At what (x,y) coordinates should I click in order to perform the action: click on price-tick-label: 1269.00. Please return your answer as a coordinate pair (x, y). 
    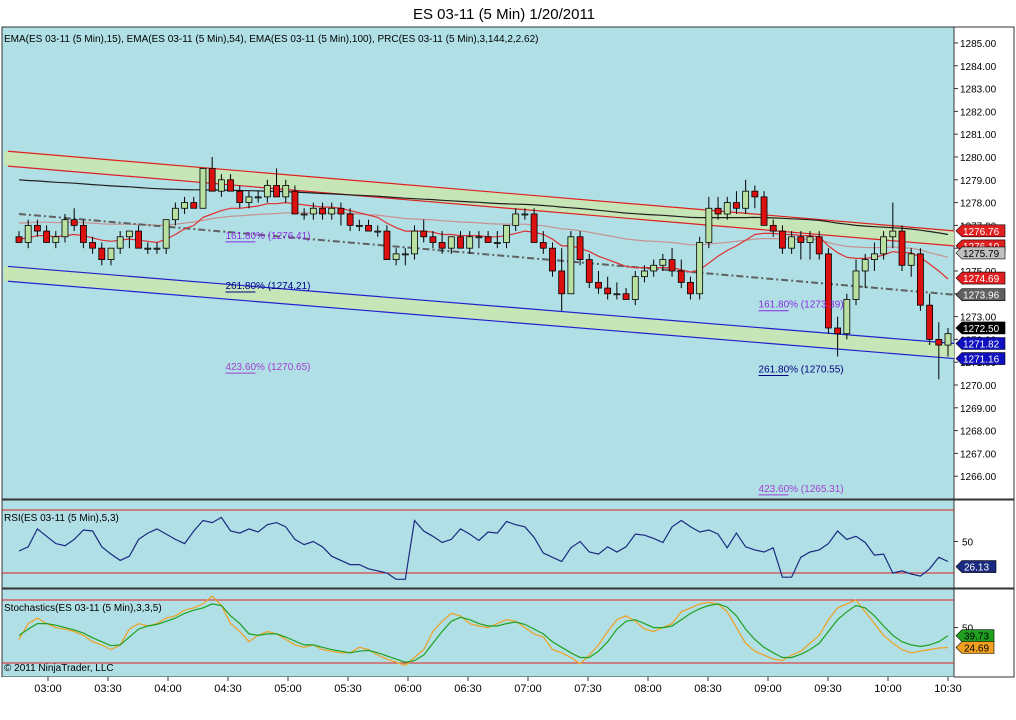
    Looking at the image, I should click on (978, 409).